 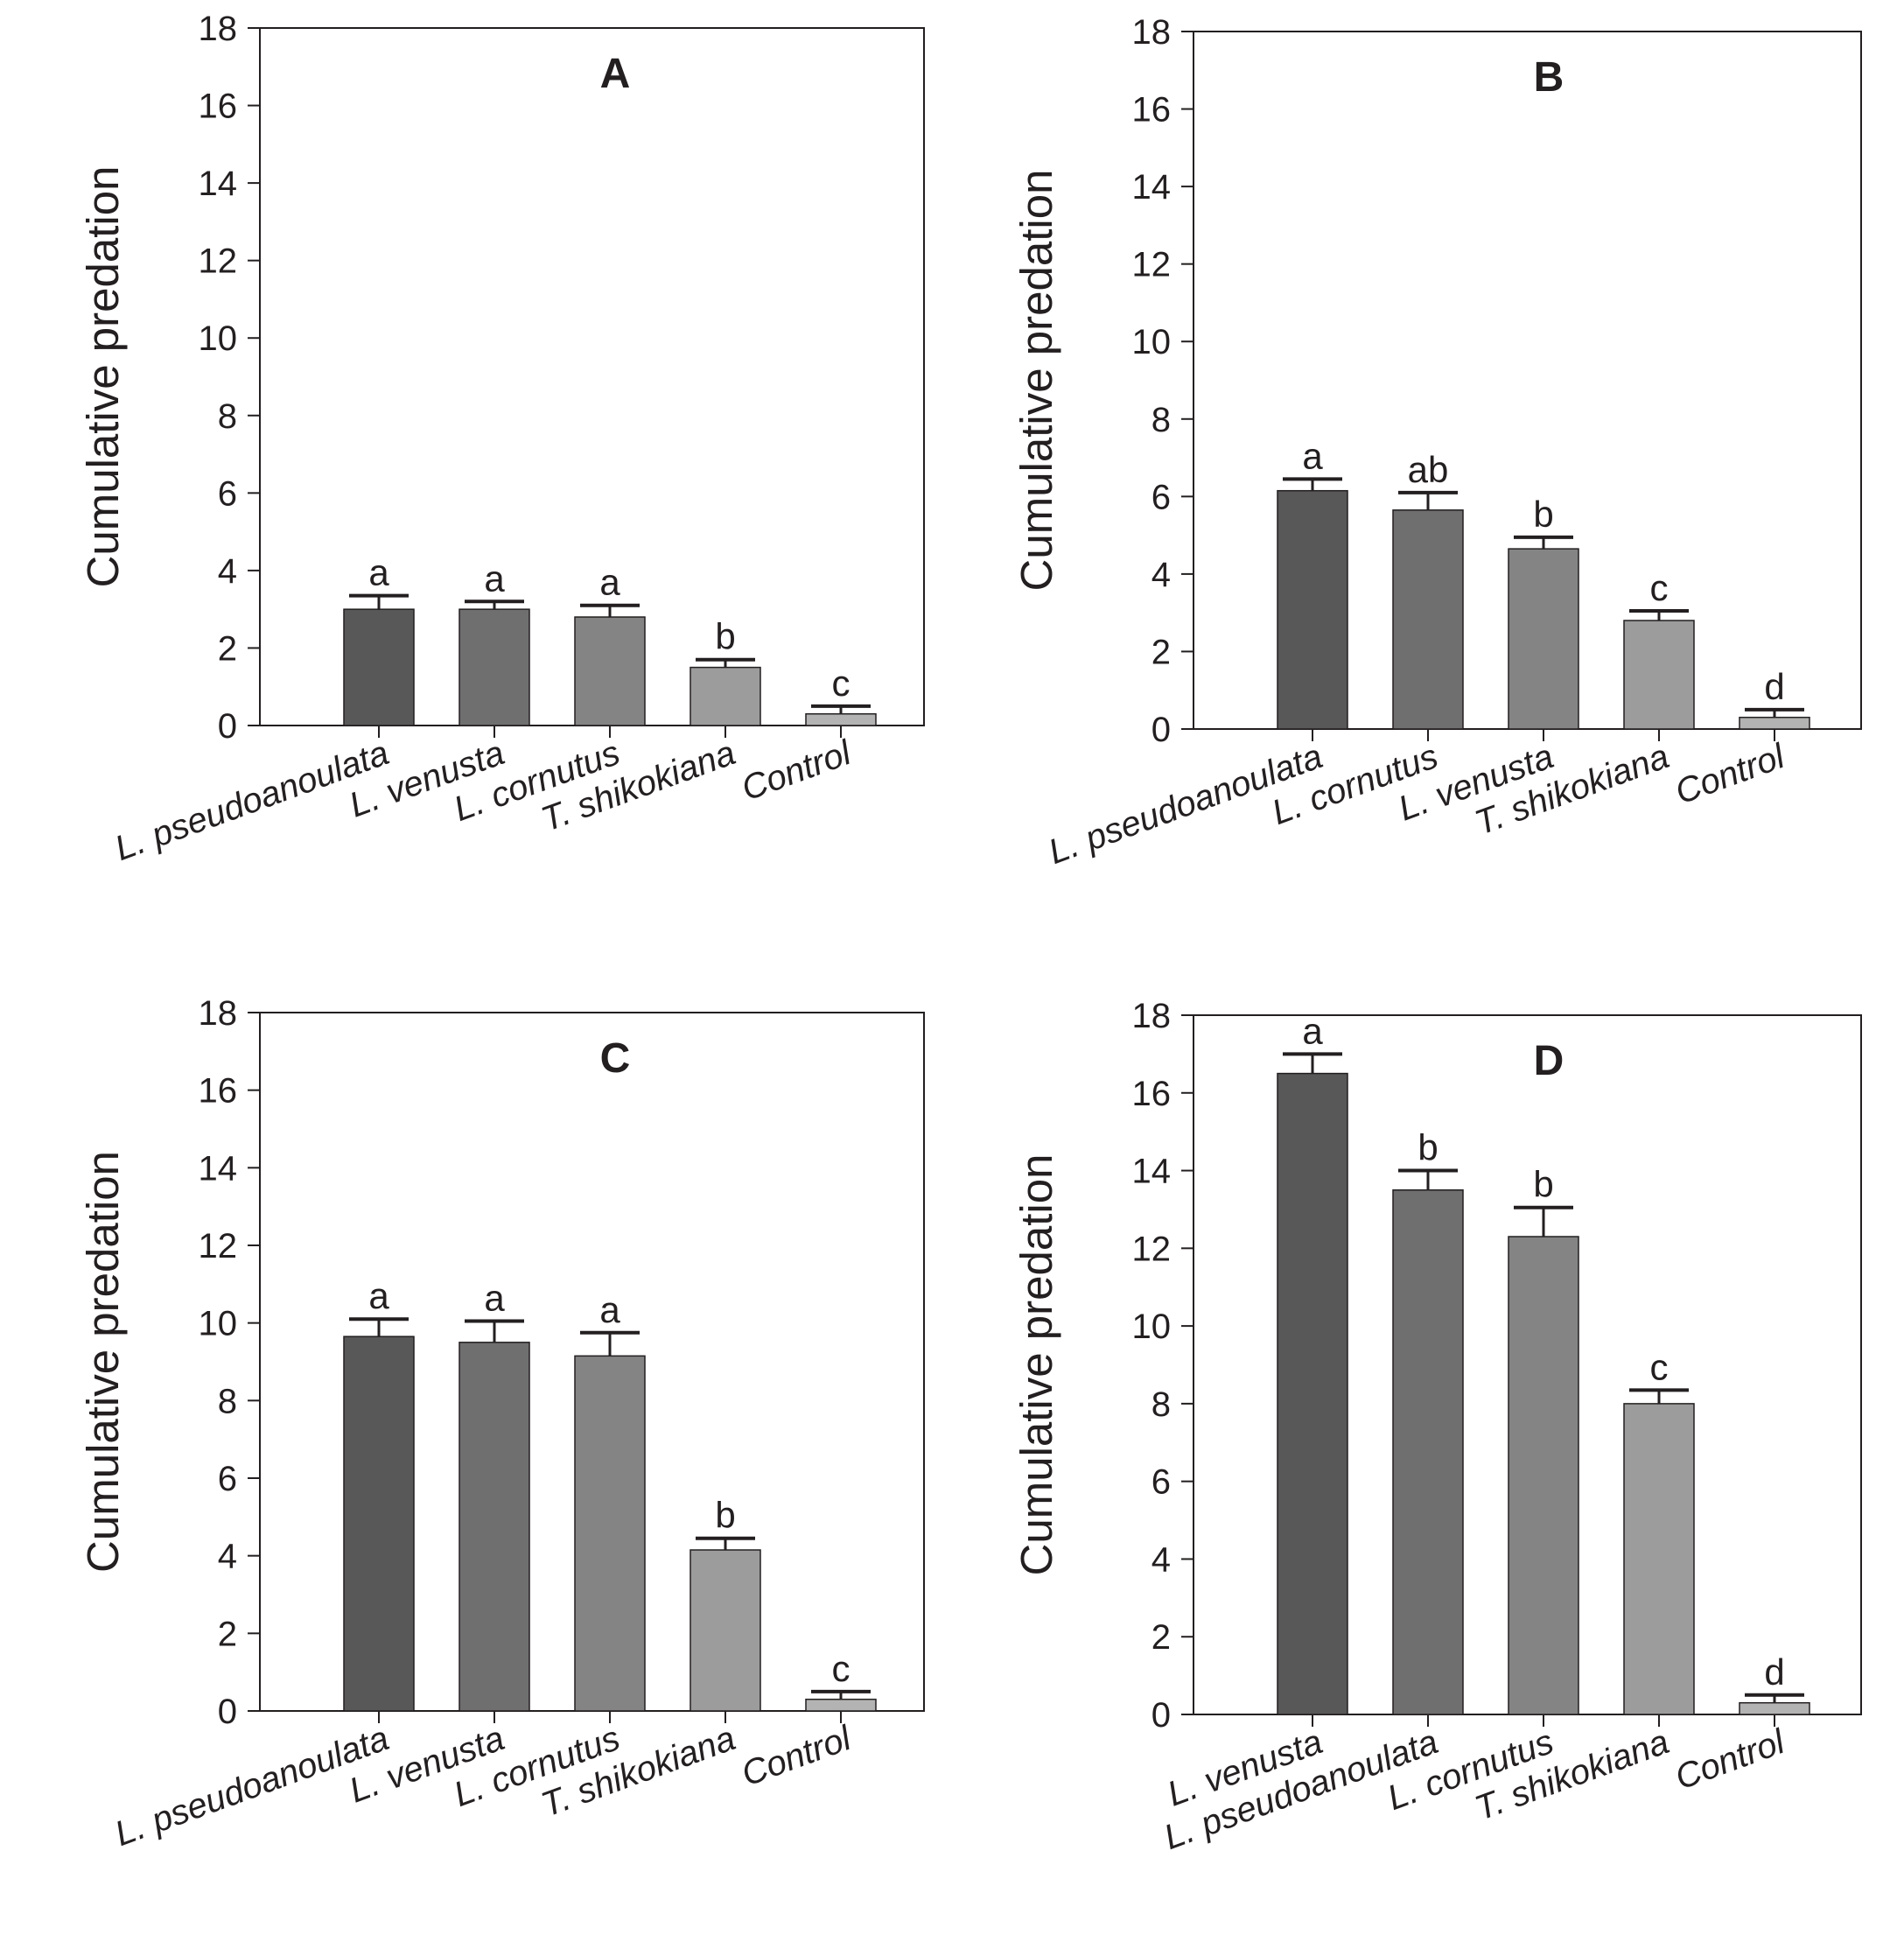 I want to click on panel-b-y-tick-label: 10, so click(x=1152, y=342).